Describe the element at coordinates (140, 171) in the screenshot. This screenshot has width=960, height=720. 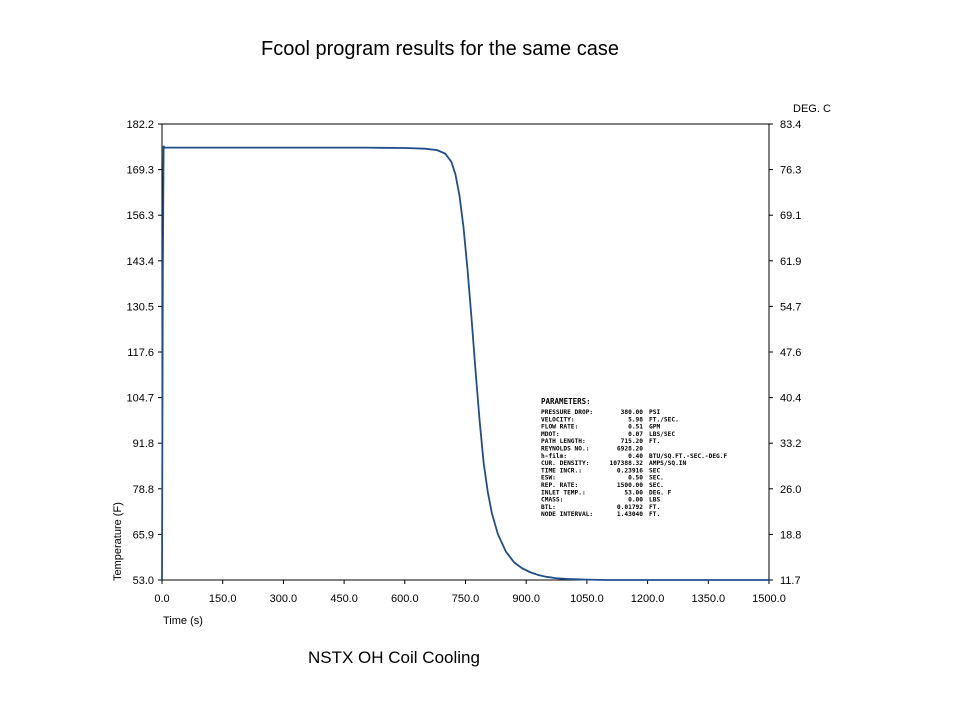
I see `y-tick-label: 169.3` at that location.